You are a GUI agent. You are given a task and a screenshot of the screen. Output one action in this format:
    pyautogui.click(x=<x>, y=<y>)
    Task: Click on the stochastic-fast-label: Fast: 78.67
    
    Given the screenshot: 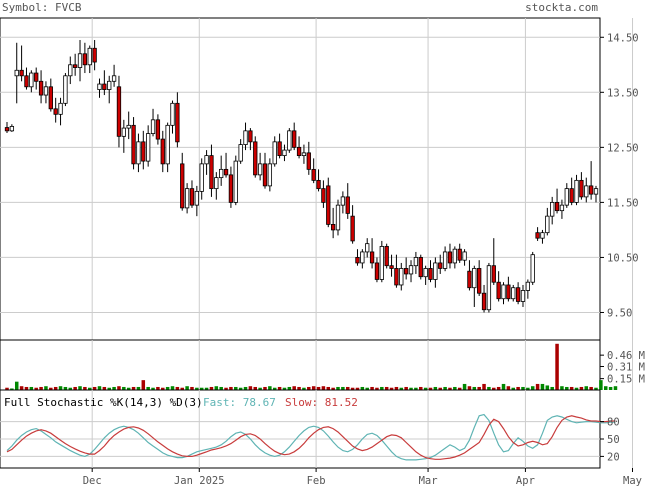 What is the action you would take?
    pyautogui.click(x=239, y=402)
    